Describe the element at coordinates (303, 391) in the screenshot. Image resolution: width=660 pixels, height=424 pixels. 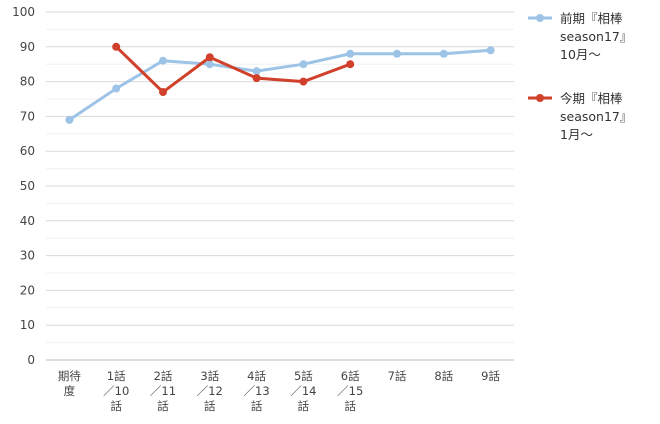
I see `x-tick-label: 5話／14 話` at that location.